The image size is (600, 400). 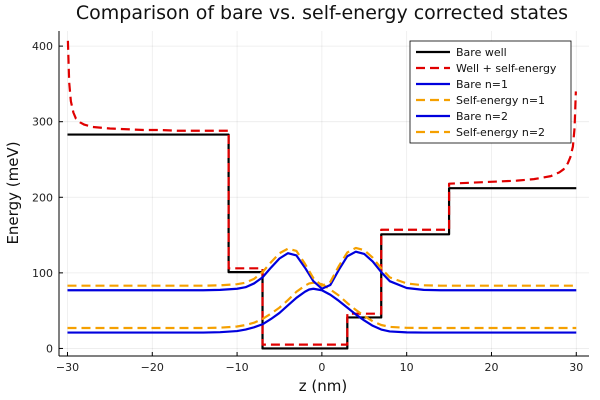 What do you see at coordinates (152, 367) in the screenshot?
I see `x-tick-label-1: −20` at bounding box center [152, 367].